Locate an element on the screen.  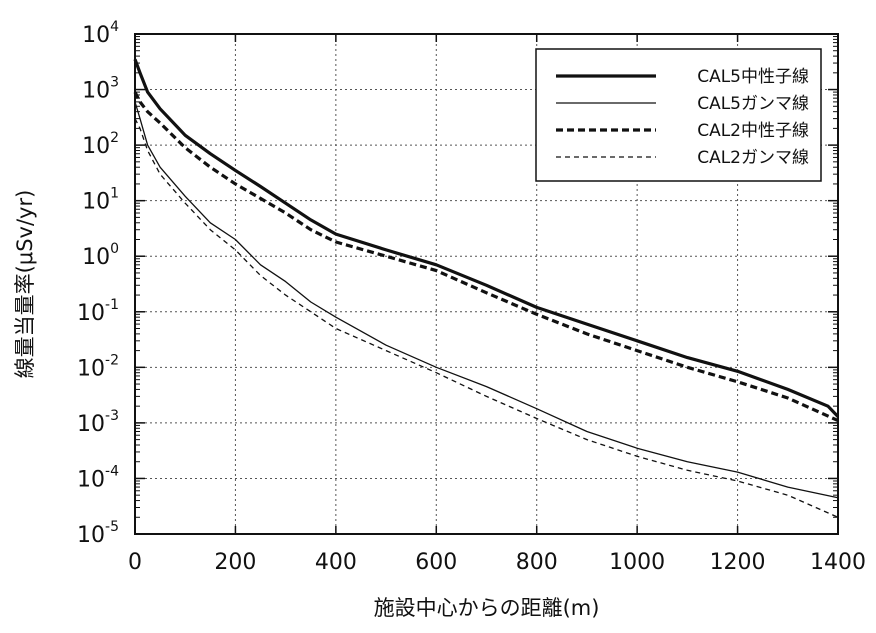
x-tick-label: 800 is located at coordinates (537, 562).